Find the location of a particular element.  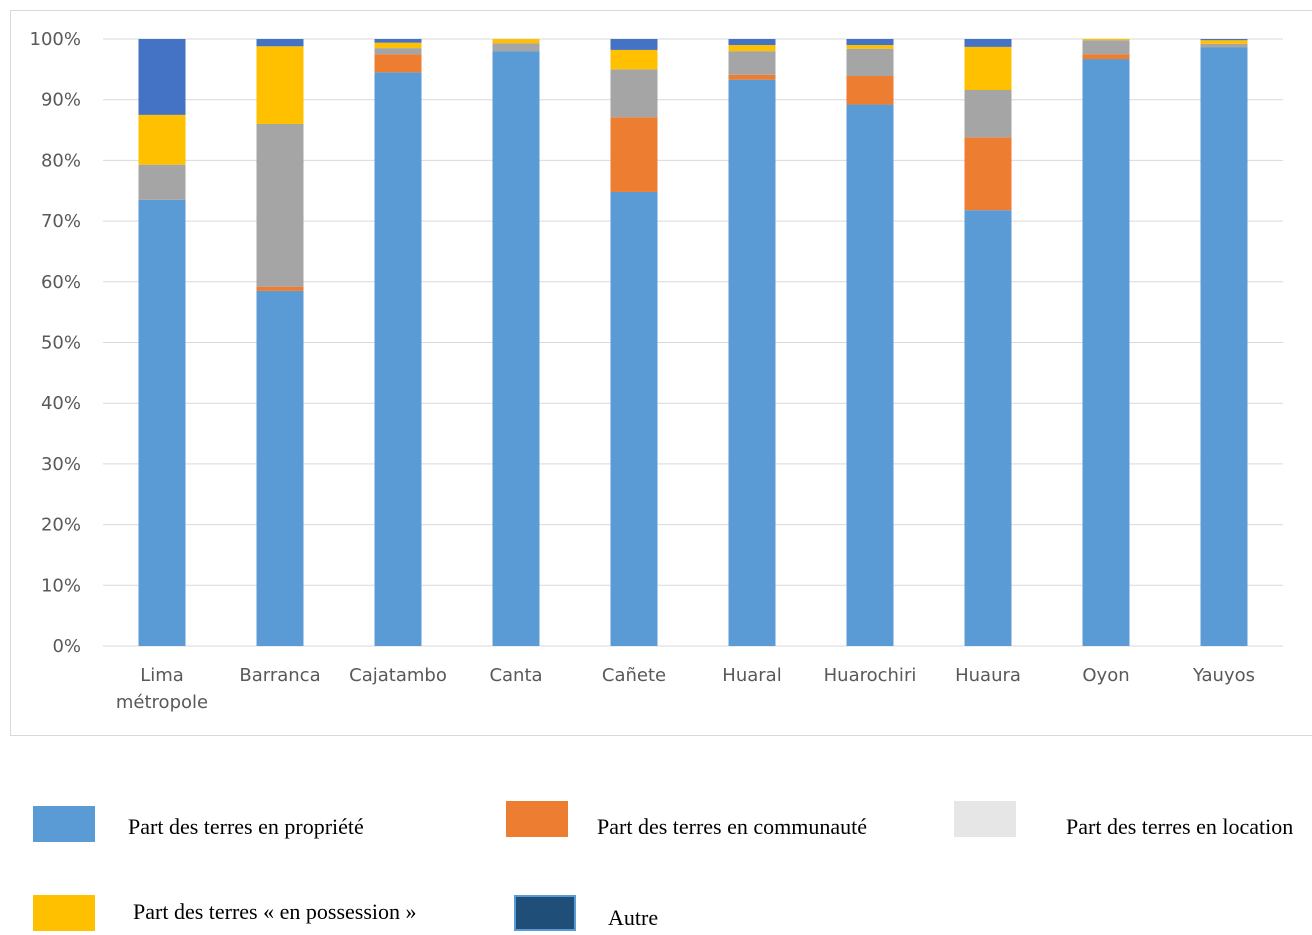

x-category-label: Yauyos is located at coordinates (1223, 675).